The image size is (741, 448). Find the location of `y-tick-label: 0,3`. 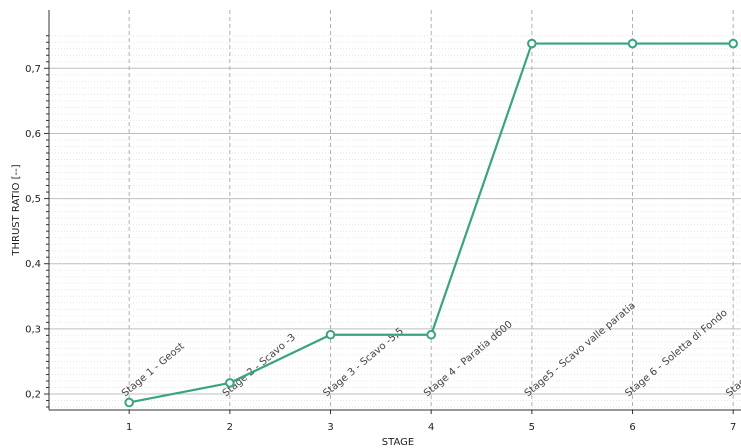

y-tick-label: 0,3 is located at coordinates (33, 329).